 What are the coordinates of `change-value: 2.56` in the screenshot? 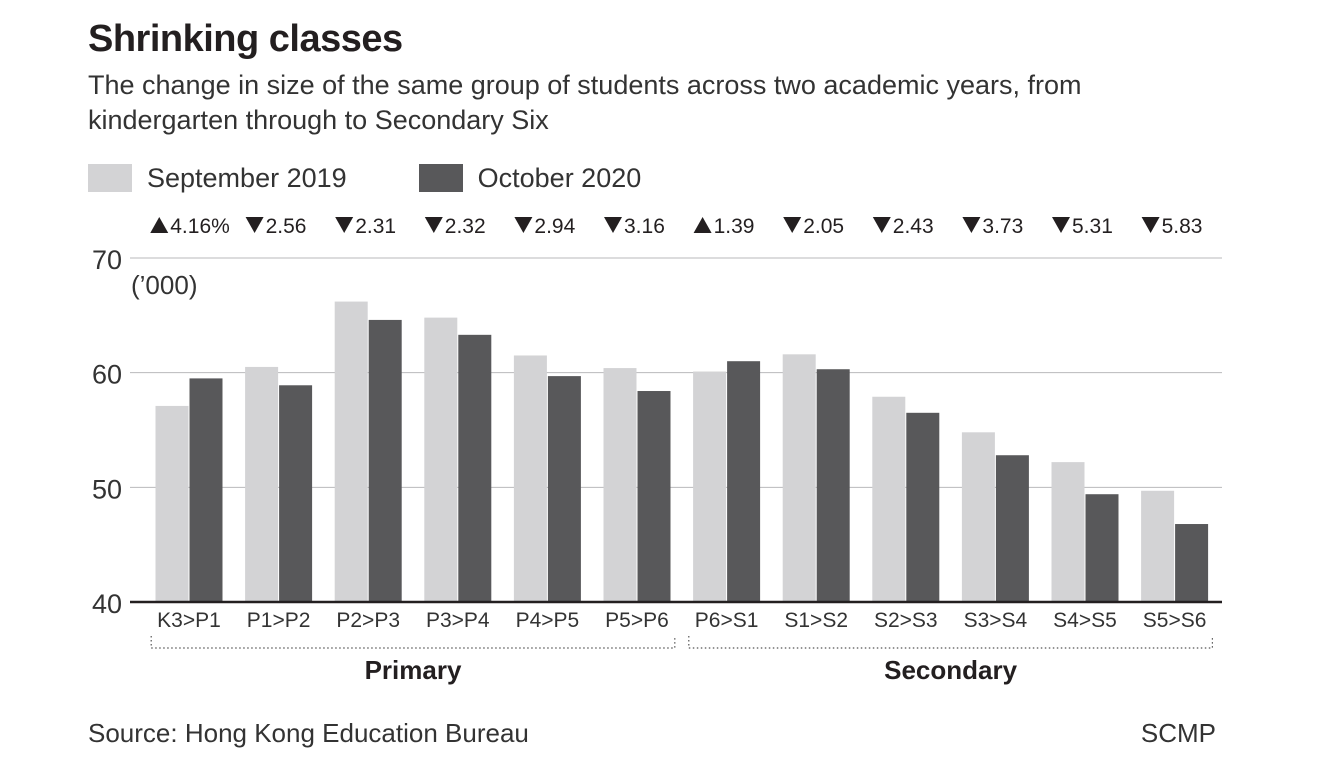 It's located at (286, 226).